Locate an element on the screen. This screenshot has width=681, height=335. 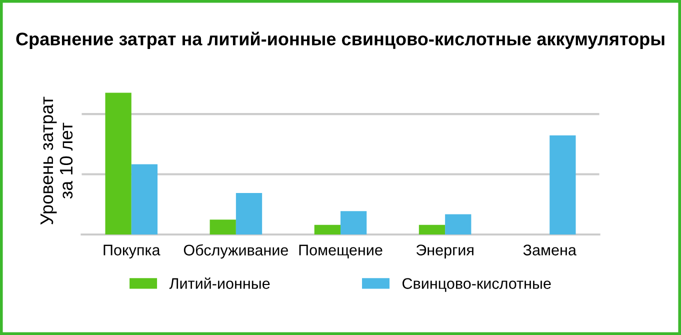
x-tick-label: Помещение is located at coordinates (340, 251).